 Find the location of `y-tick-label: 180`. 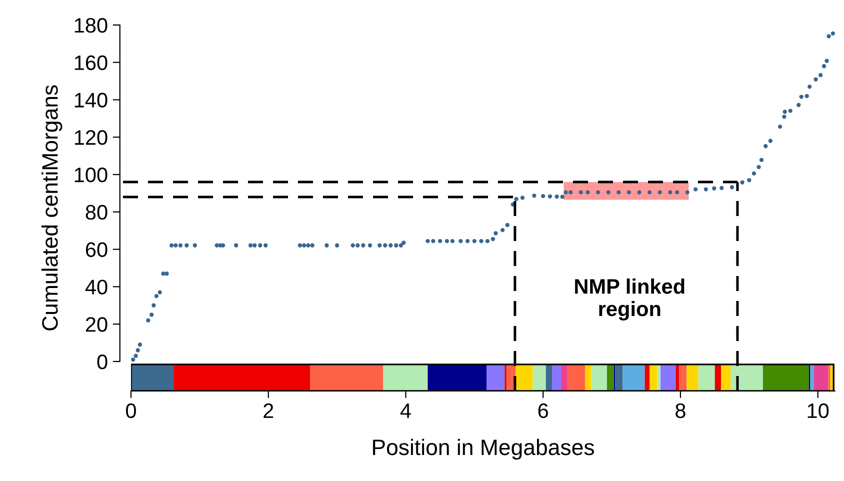

y-tick-label: 180 is located at coordinates (91, 25).